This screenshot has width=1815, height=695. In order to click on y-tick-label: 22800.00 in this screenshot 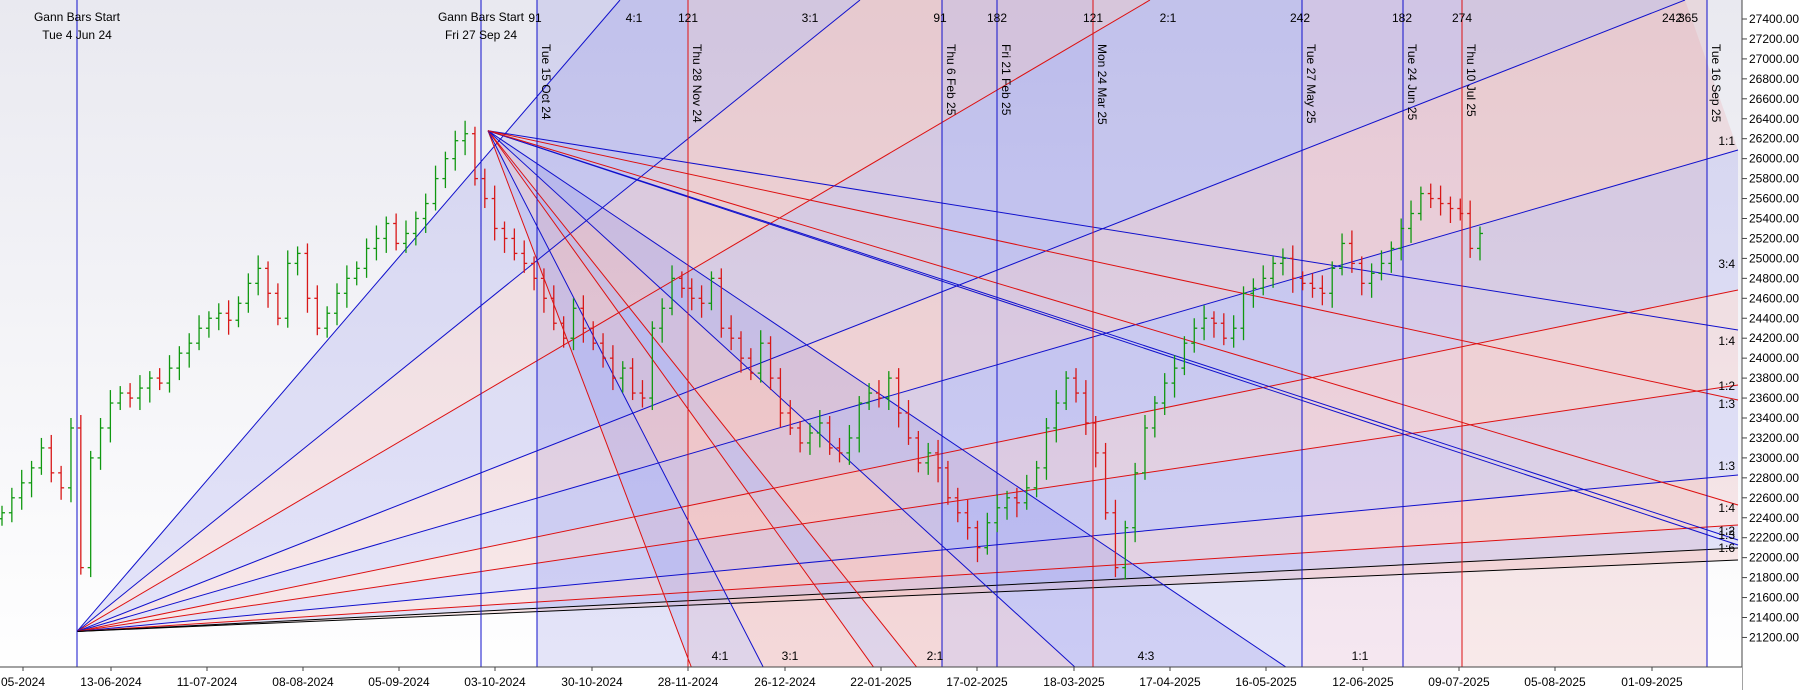, I will do `click(1774, 478)`.